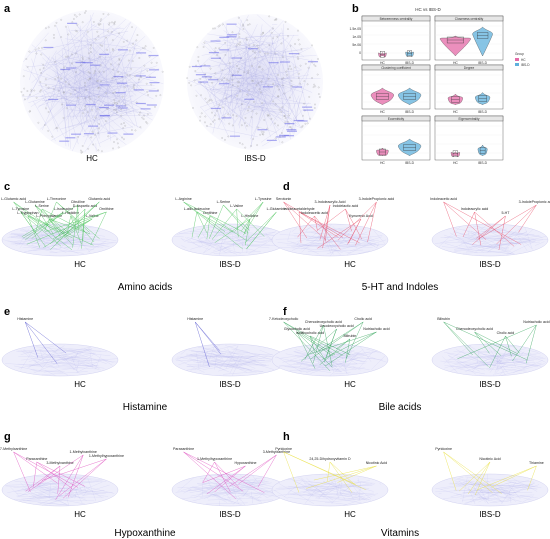  Describe the element at coordinates (106, 456) in the screenshot. I see `metabolite-label: 1-Methylhypoxanthine` at that location.